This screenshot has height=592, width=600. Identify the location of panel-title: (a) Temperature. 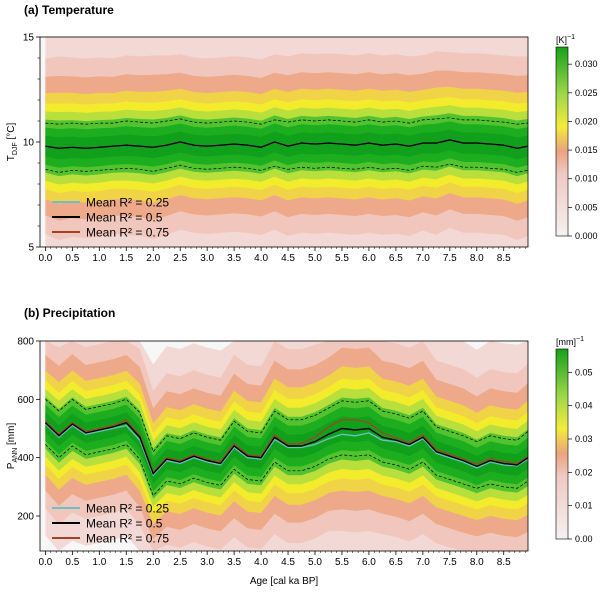
(69, 10).